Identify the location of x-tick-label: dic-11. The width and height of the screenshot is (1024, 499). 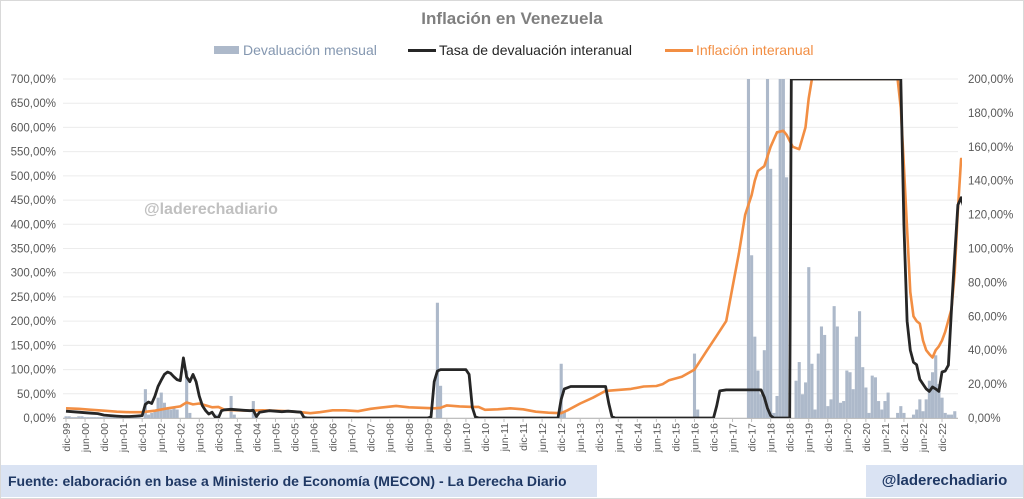
(524, 437).